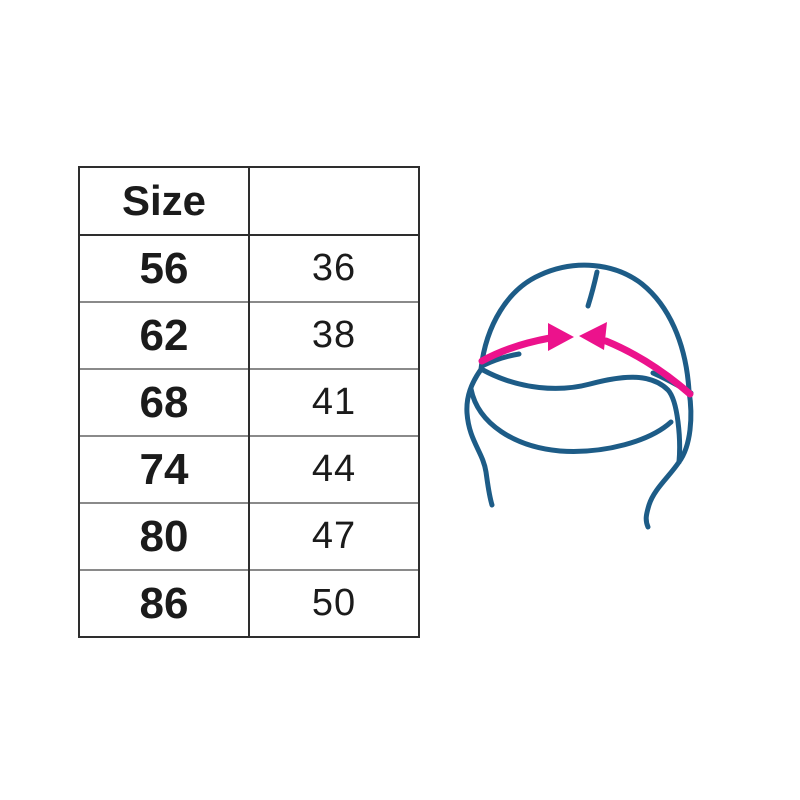 The height and width of the screenshot is (800, 800). What do you see at coordinates (501, 359) in the screenshot?
I see `hat-left-fold-line` at bounding box center [501, 359].